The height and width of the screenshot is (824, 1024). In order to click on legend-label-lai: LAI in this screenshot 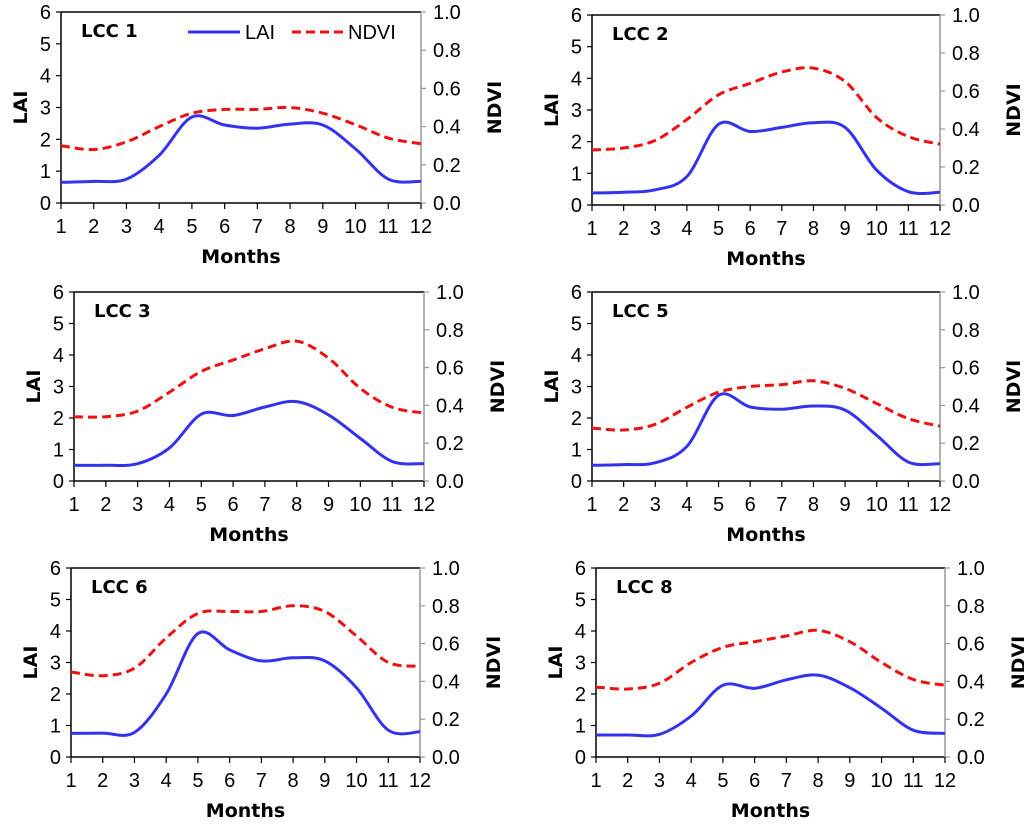, I will do `click(260, 33)`.